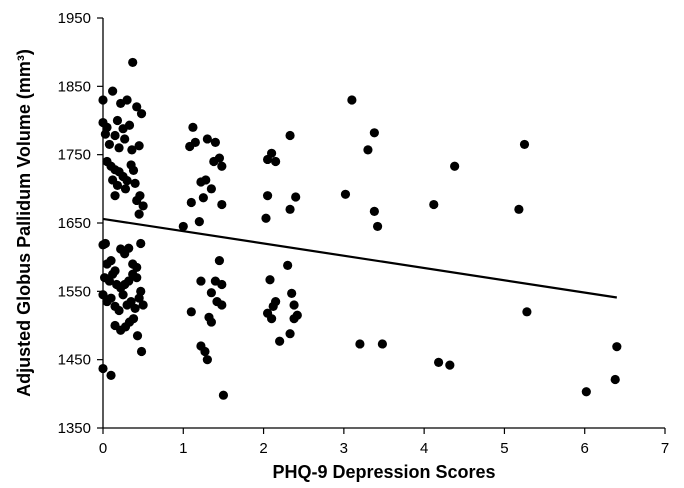  What do you see at coordinates (103, 448) in the screenshot?
I see `x-tick-label: 0` at bounding box center [103, 448].